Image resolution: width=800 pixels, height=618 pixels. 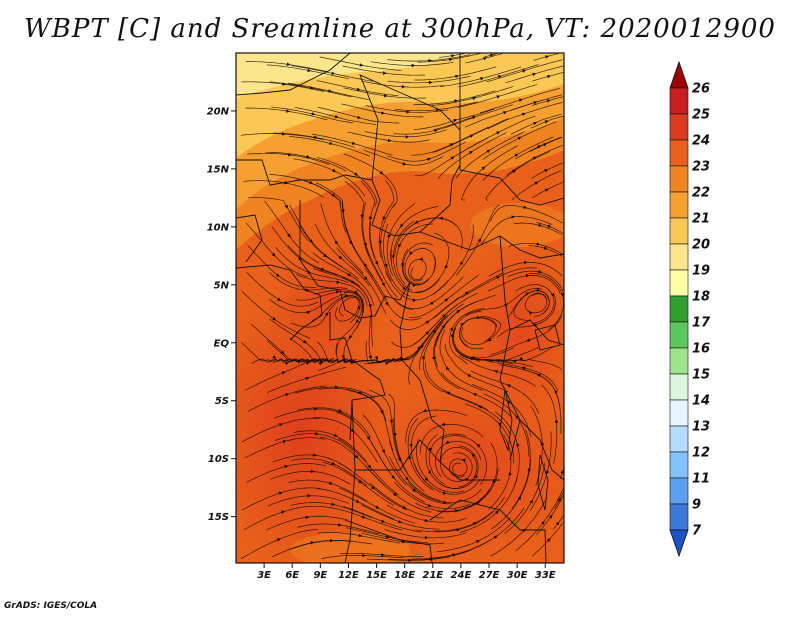 I want to click on lake-victoria-outline, so click(x=536, y=332).